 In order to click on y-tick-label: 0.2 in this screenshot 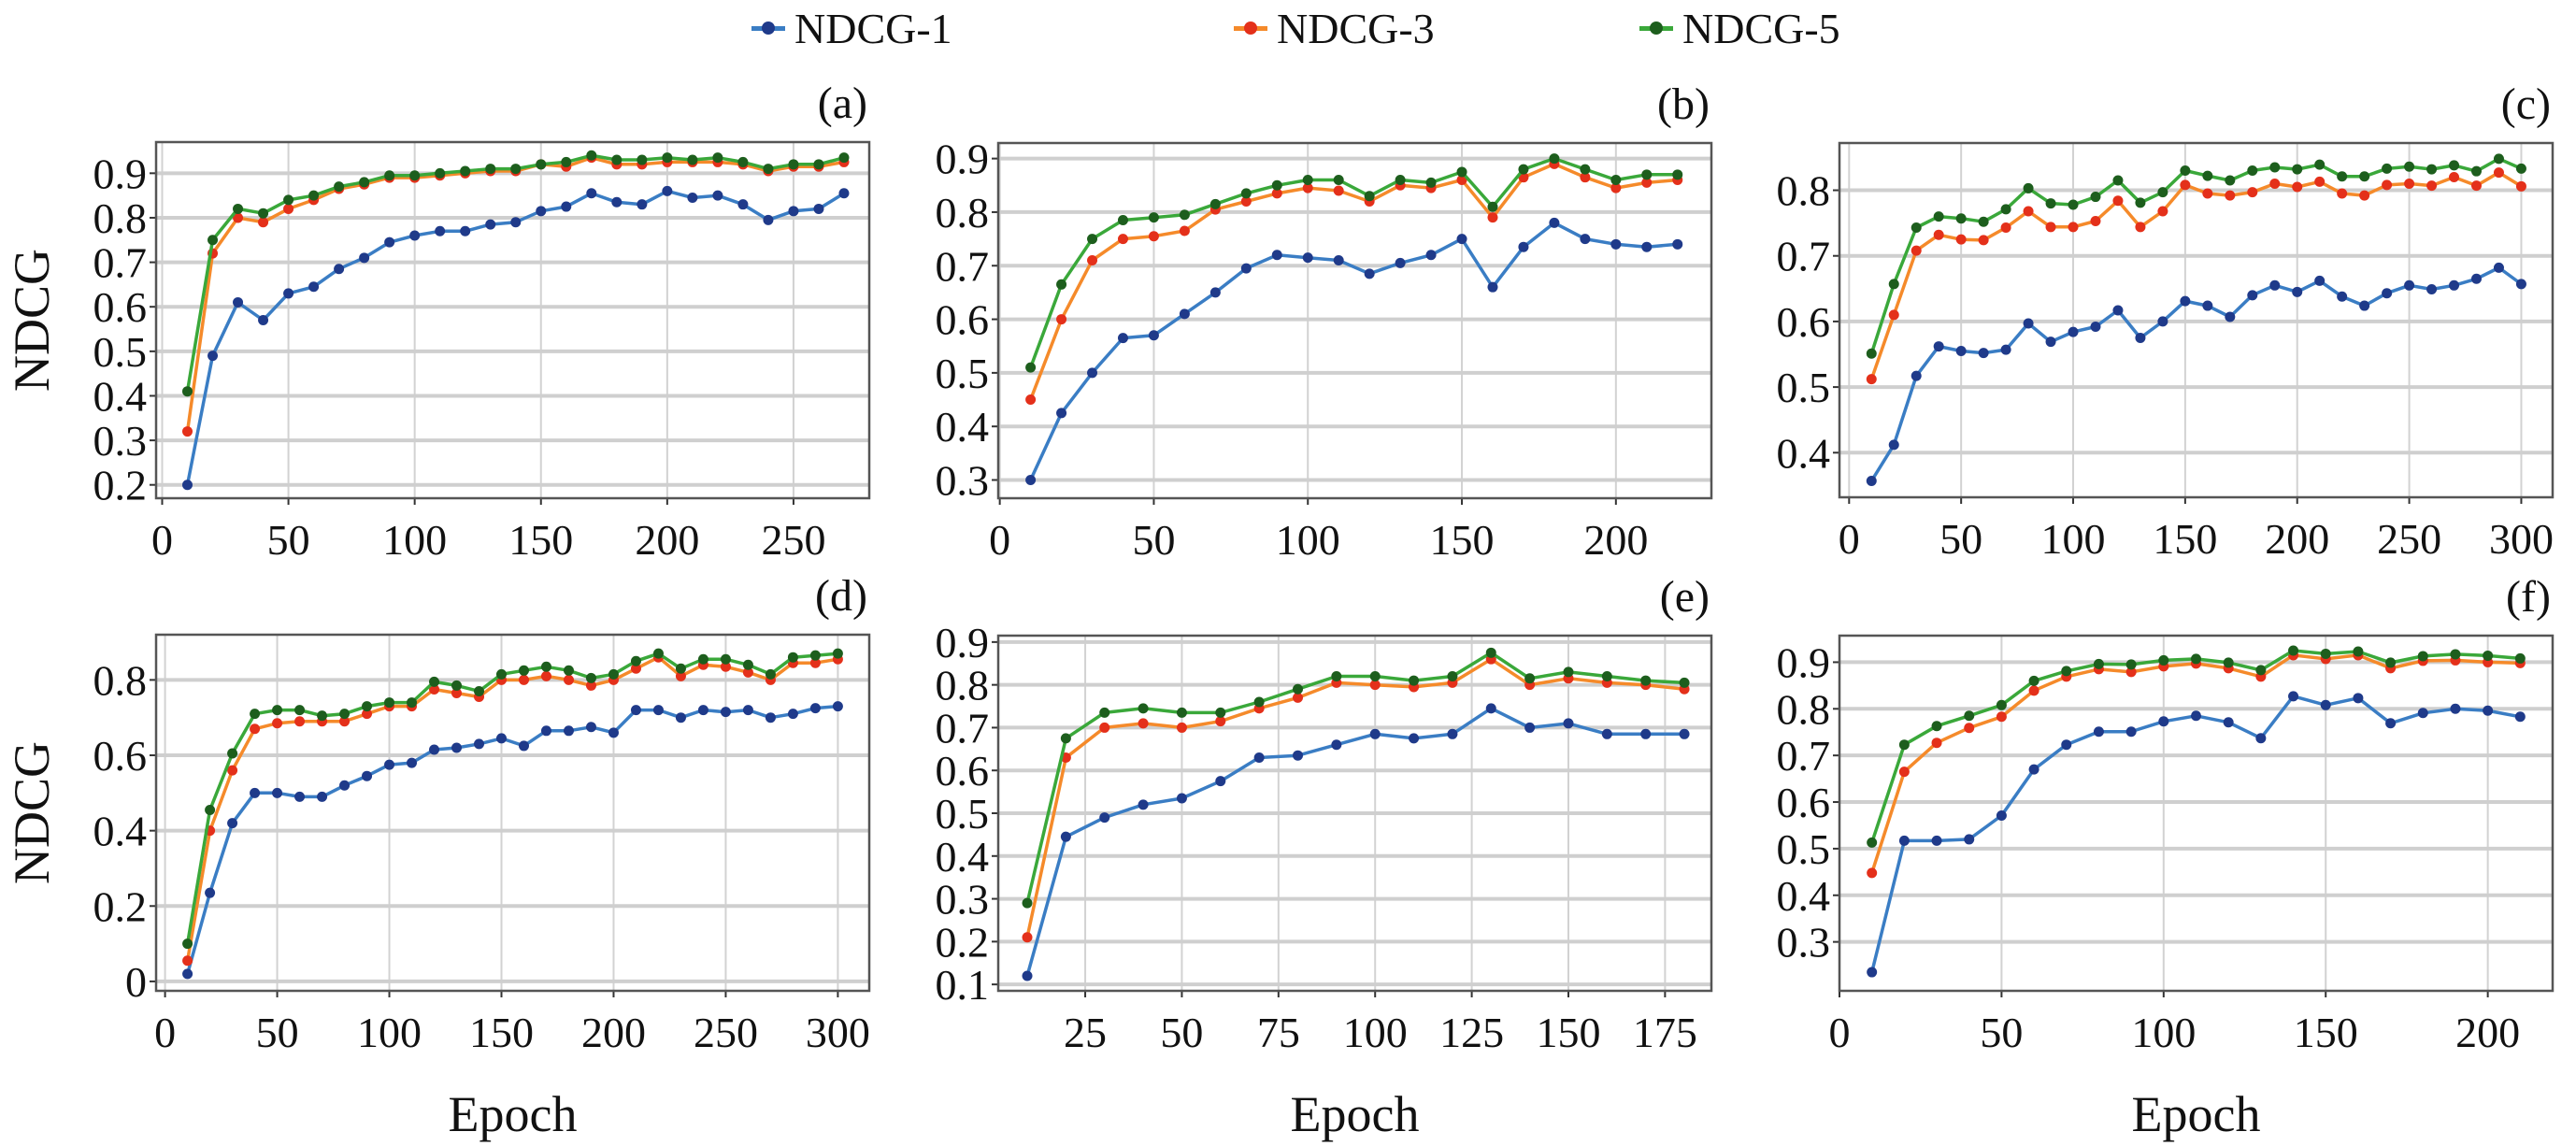, I will do `click(963, 942)`.